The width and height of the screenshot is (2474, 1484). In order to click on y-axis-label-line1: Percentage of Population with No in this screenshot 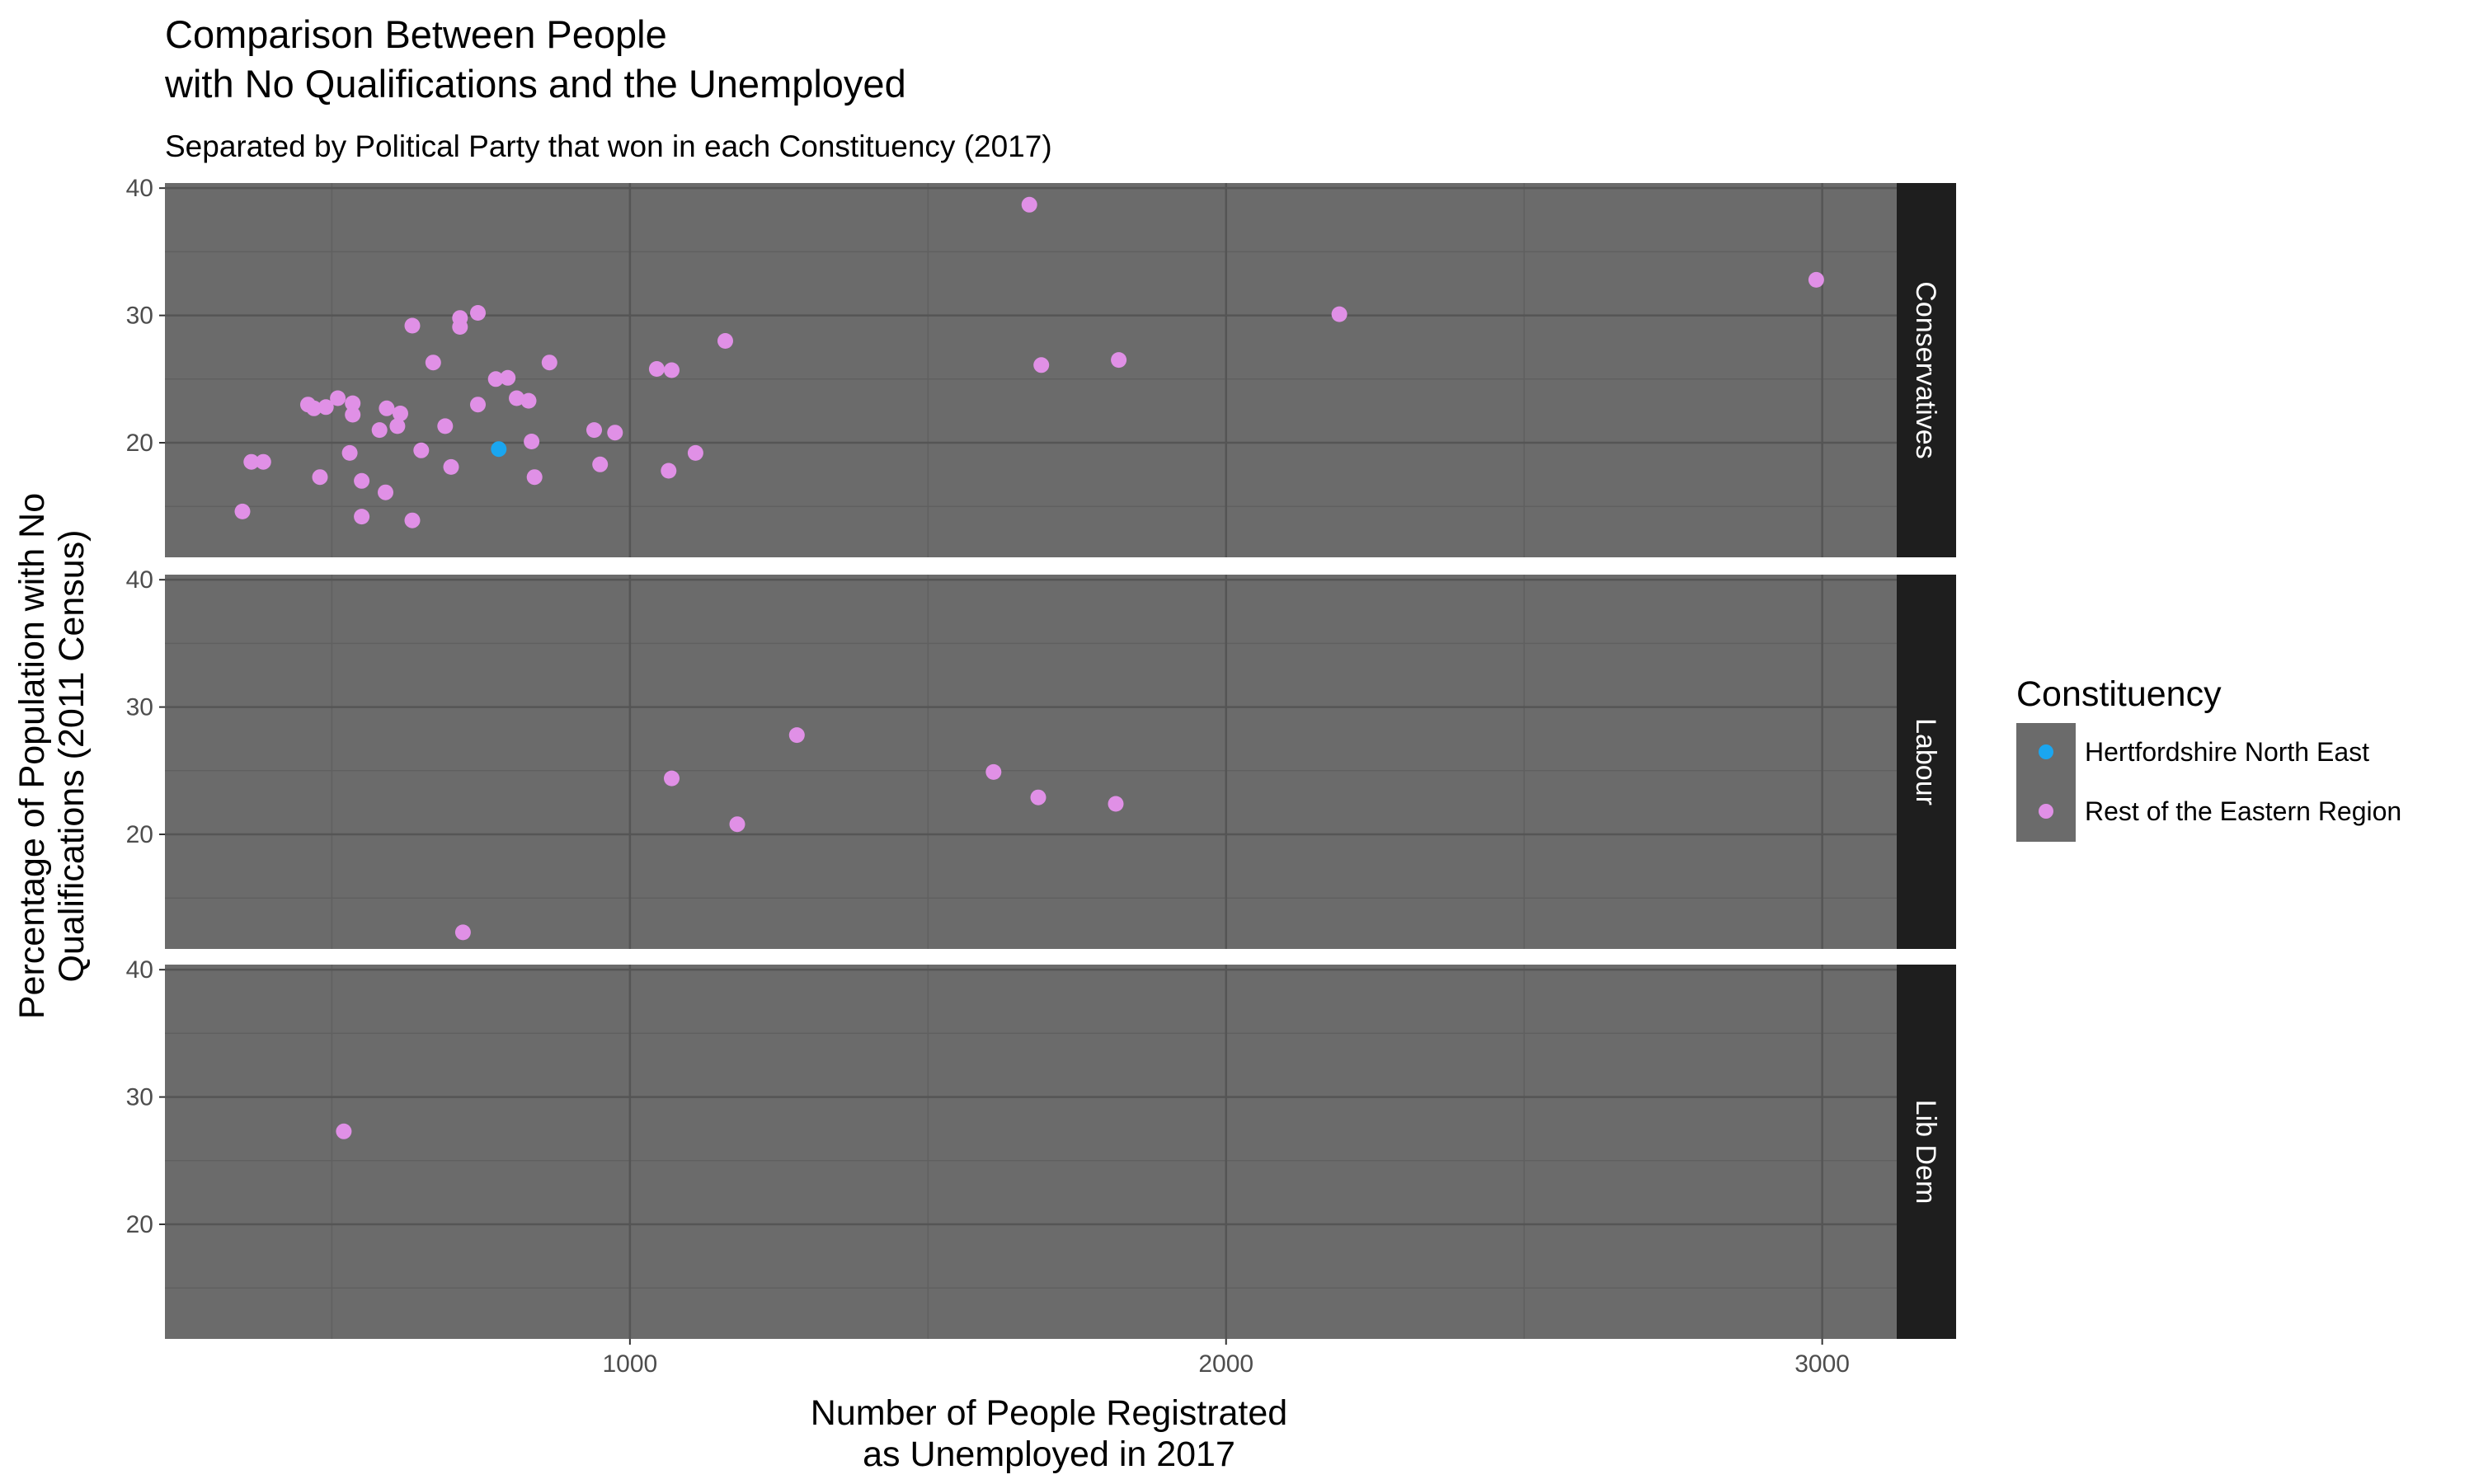, I will do `click(32, 756)`.